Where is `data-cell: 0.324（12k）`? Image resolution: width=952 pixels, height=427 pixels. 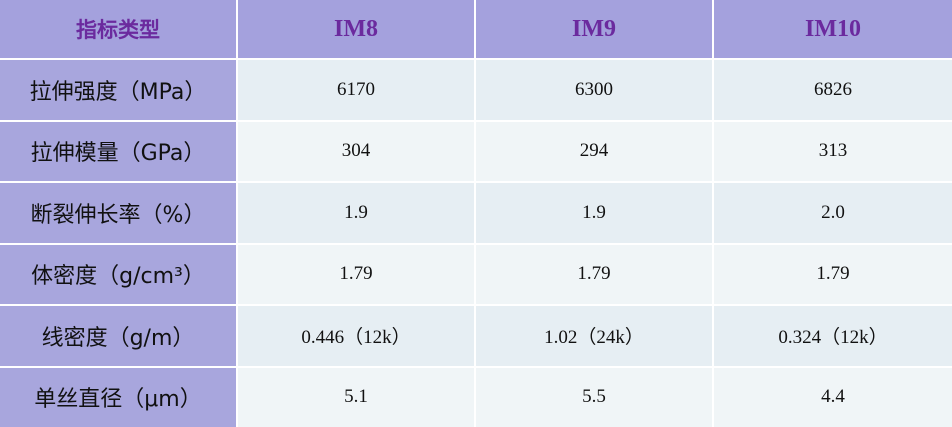
data-cell: 0.324（12k） is located at coordinates (833, 336).